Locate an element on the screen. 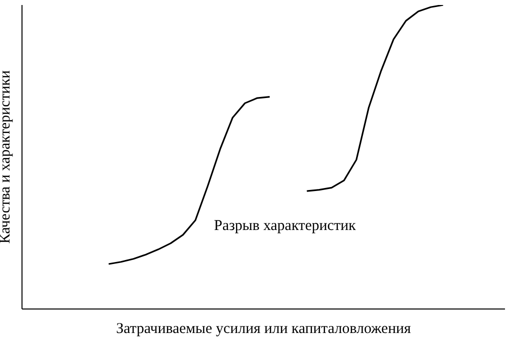 This screenshot has width=509, height=339. x-axis-title: Затрачиваемые усилия или капиталовложения is located at coordinates (264, 329).